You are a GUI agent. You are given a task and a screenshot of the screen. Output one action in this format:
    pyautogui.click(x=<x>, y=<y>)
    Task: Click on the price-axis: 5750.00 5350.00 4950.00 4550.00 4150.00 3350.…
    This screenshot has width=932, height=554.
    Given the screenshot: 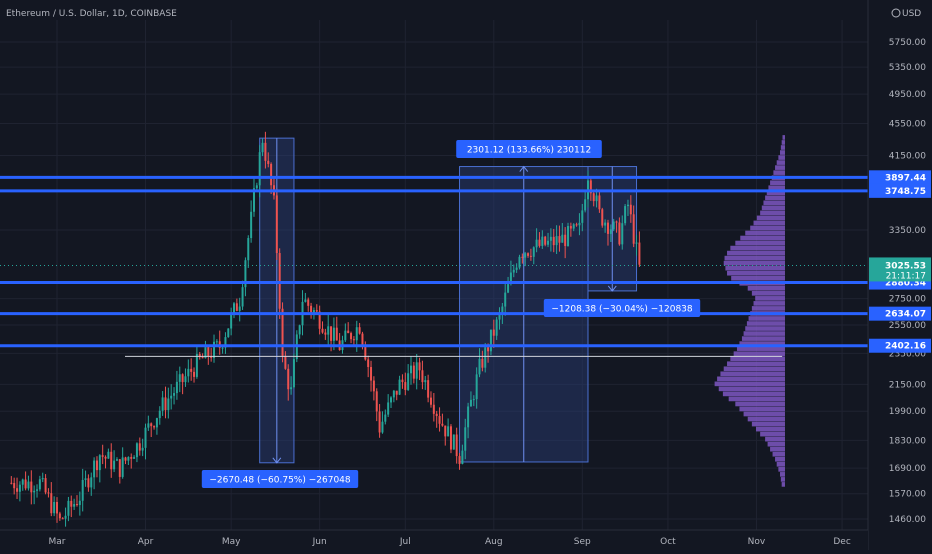 What is the action you would take?
    pyautogui.click(x=899, y=275)
    